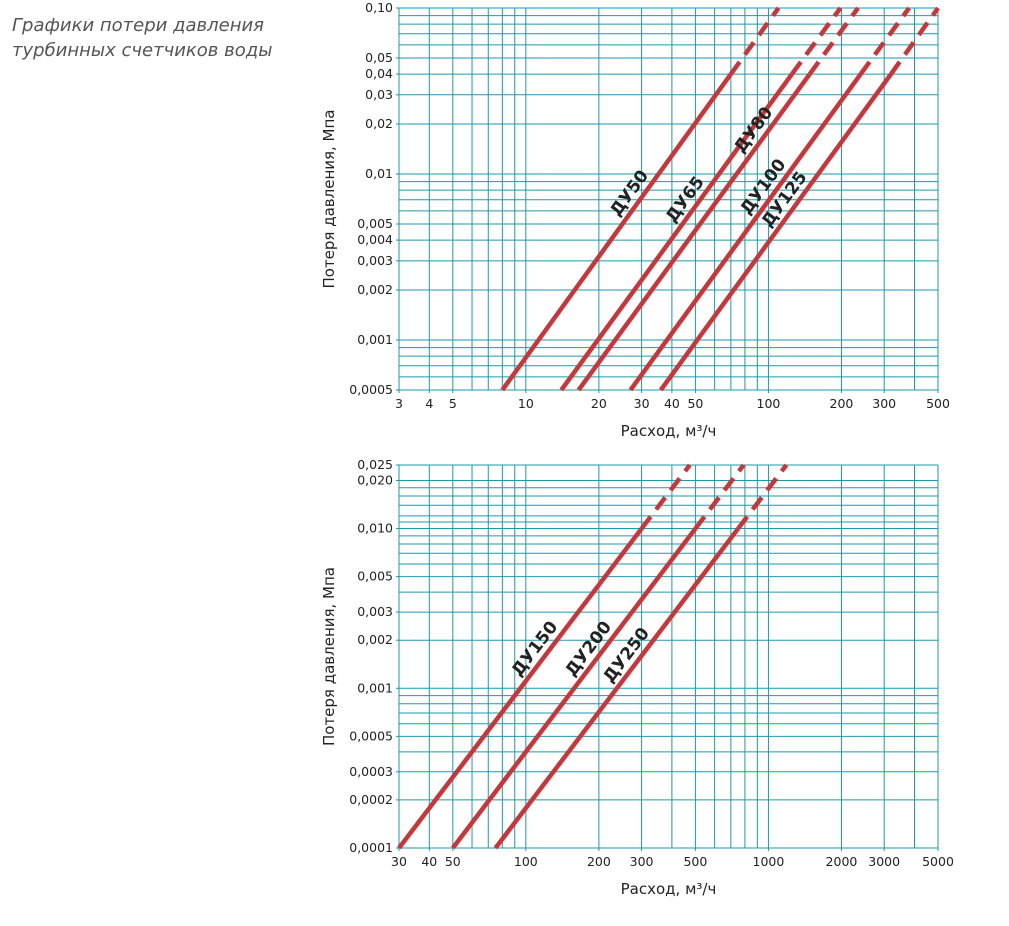 This screenshot has height=926, width=1009. Describe the element at coordinates (371, 771) in the screenshot. I see `y-tick-label: 0,0003` at that location.